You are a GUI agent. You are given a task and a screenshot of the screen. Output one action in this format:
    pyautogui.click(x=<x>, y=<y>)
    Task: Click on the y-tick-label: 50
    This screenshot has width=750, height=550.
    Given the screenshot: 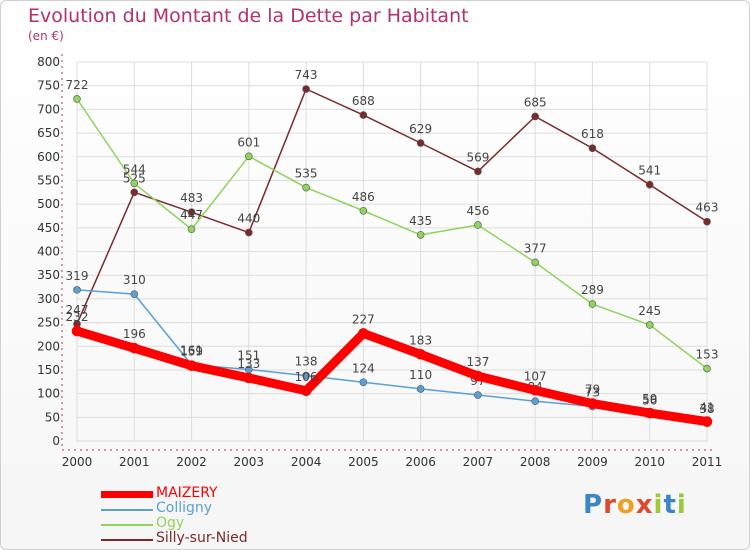 What is the action you would take?
    pyautogui.click(x=52, y=417)
    